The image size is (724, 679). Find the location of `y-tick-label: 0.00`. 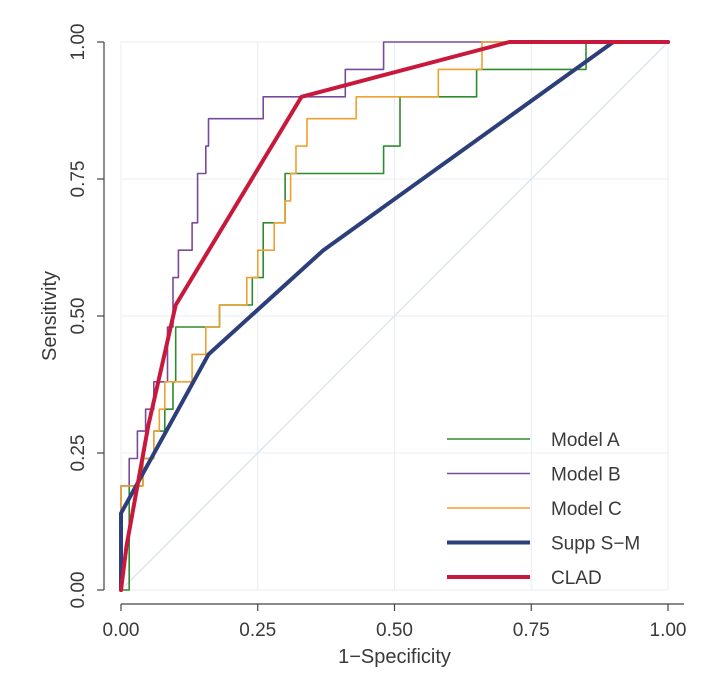

y-tick-label: 0.00 is located at coordinates (78, 590).